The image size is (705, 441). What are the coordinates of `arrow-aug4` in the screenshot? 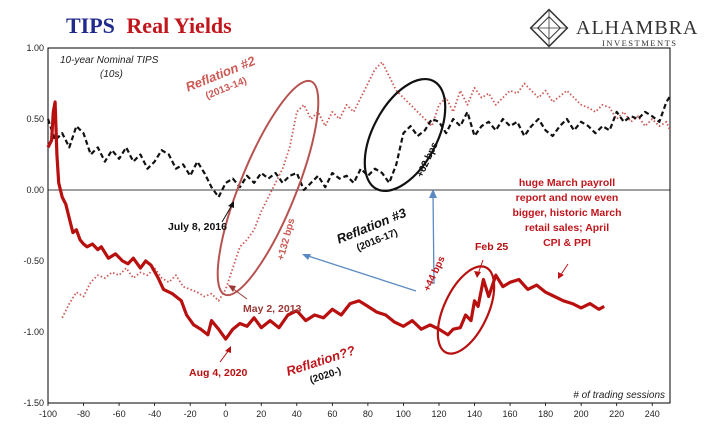 It's located at (224, 356).